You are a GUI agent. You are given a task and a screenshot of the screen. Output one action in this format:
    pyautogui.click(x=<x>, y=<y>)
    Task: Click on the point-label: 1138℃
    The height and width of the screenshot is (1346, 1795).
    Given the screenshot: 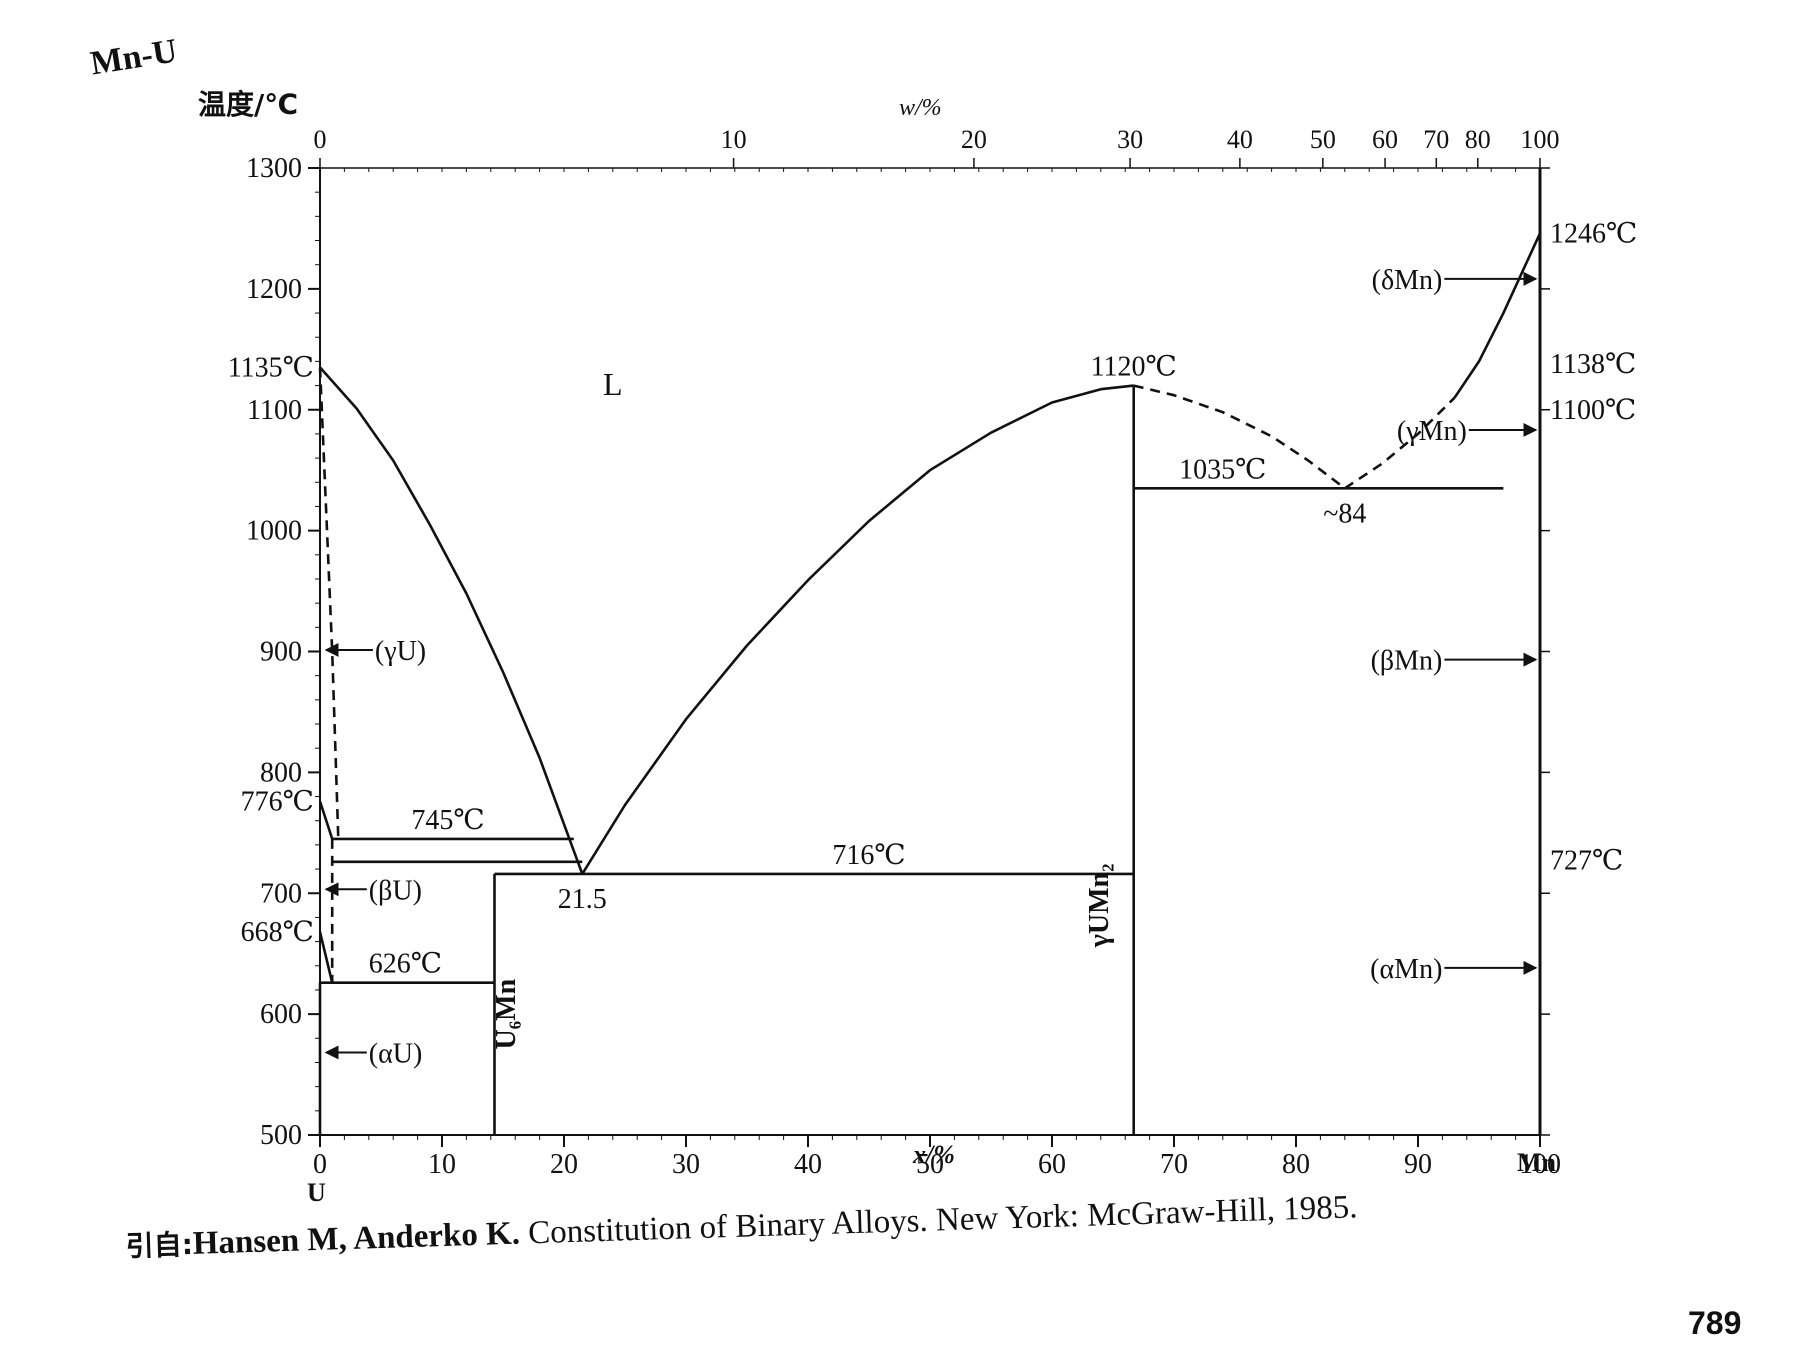 What is the action you would take?
    pyautogui.click(x=1593, y=364)
    